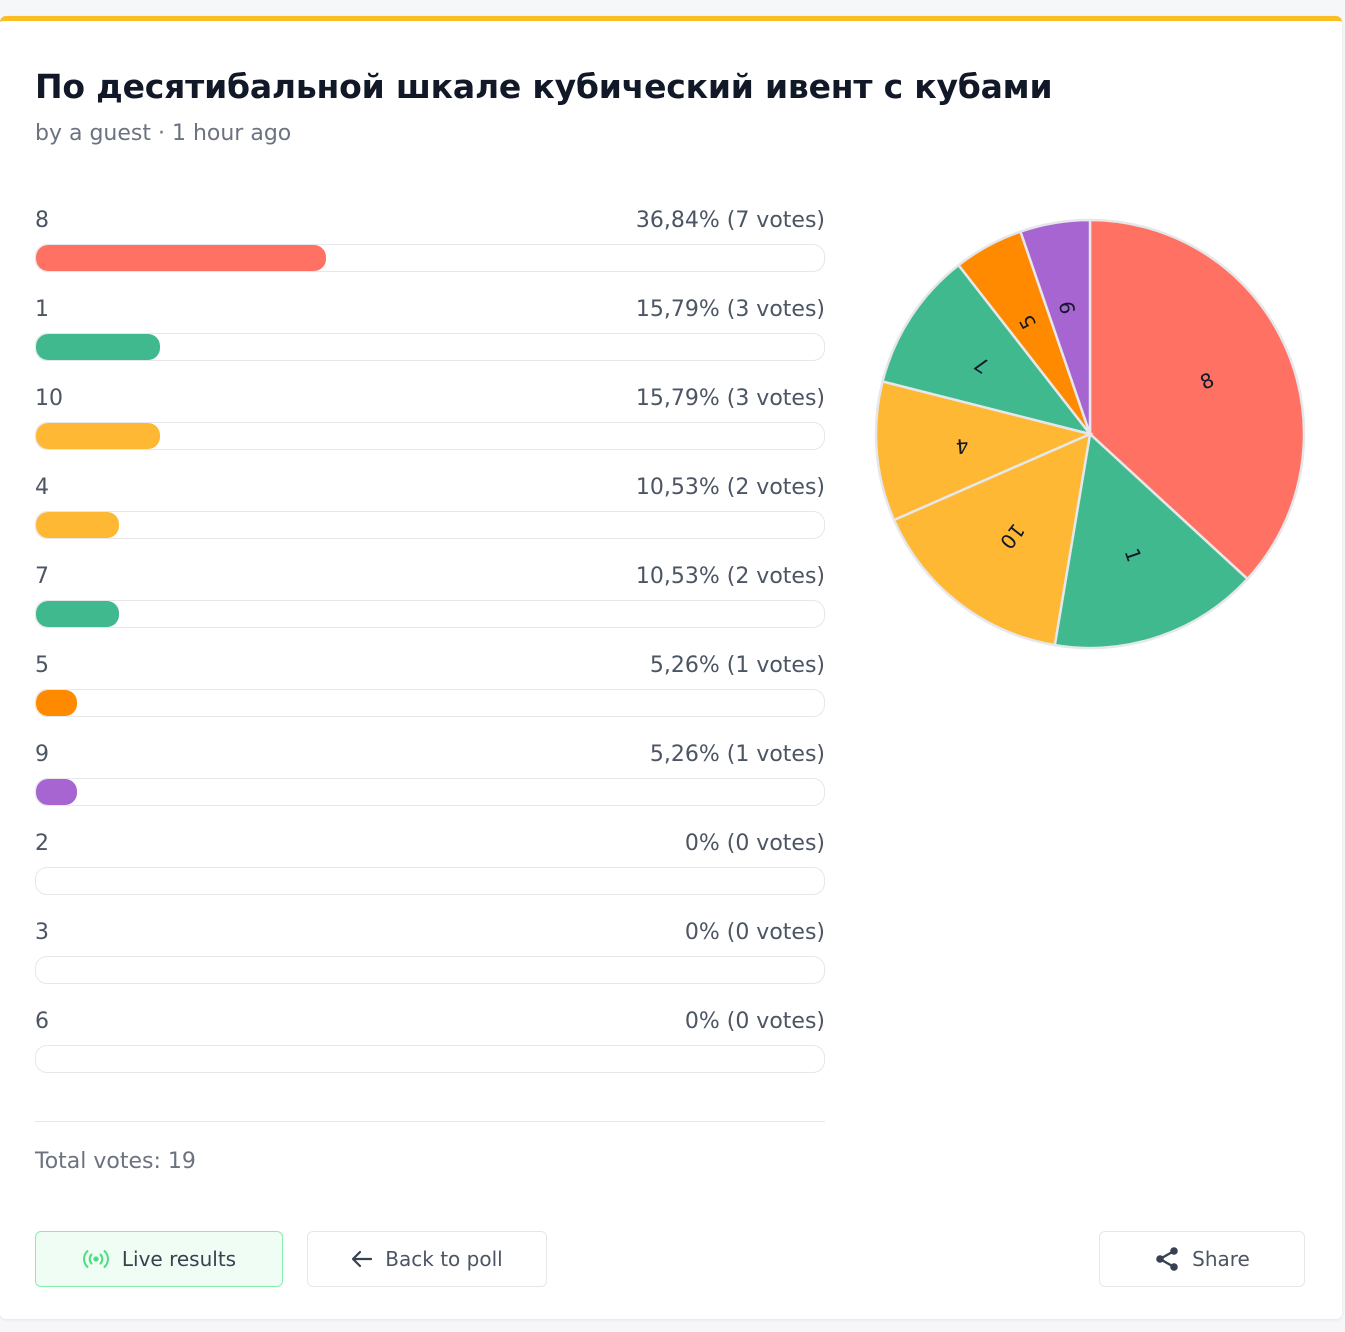  Describe the element at coordinates (42, 220) in the screenshot. I see `option-label: 8` at that location.